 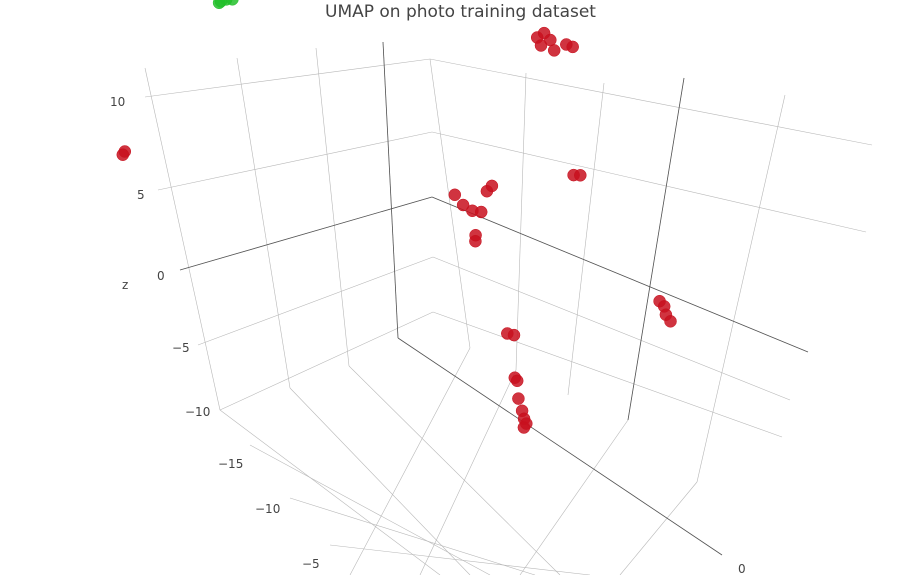 I want to click on z-tick-label: −15, so click(x=230, y=464).